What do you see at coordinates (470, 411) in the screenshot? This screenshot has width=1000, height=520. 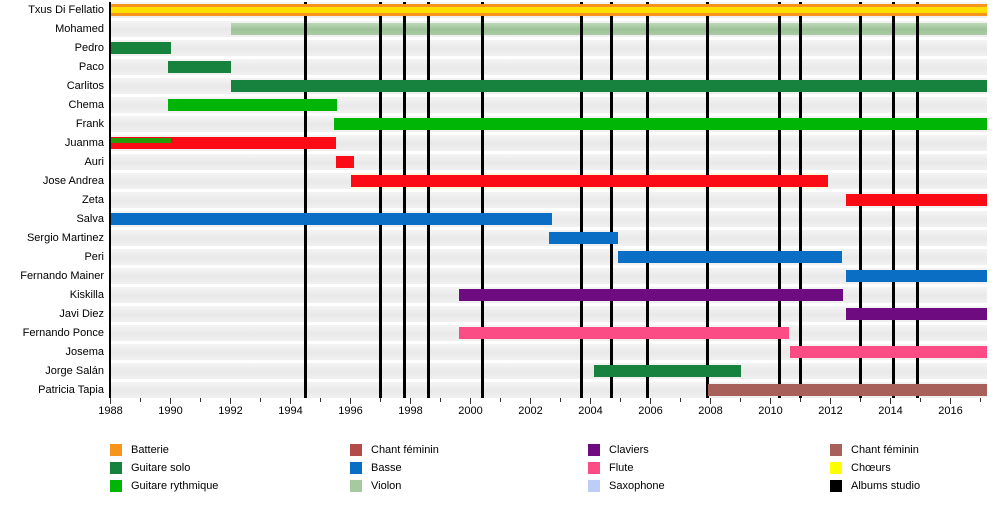 I see `axis-tick-label: 2000` at bounding box center [470, 411].